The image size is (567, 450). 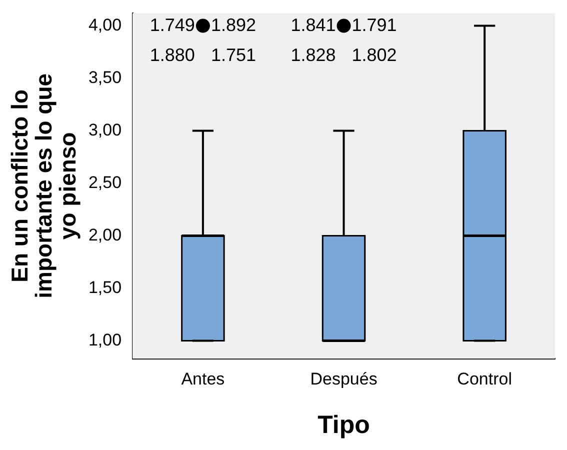 What do you see at coordinates (484, 378) in the screenshot?
I see `x-tick-label: Control` at bounding box center [484, 378].